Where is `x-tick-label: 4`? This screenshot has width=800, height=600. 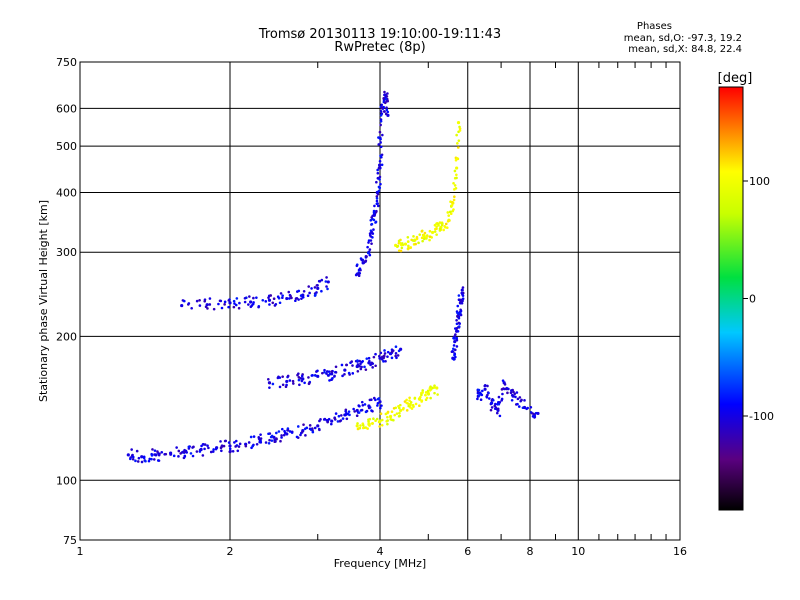 x-tick-label: 4 is located at coordinates (380, 551).